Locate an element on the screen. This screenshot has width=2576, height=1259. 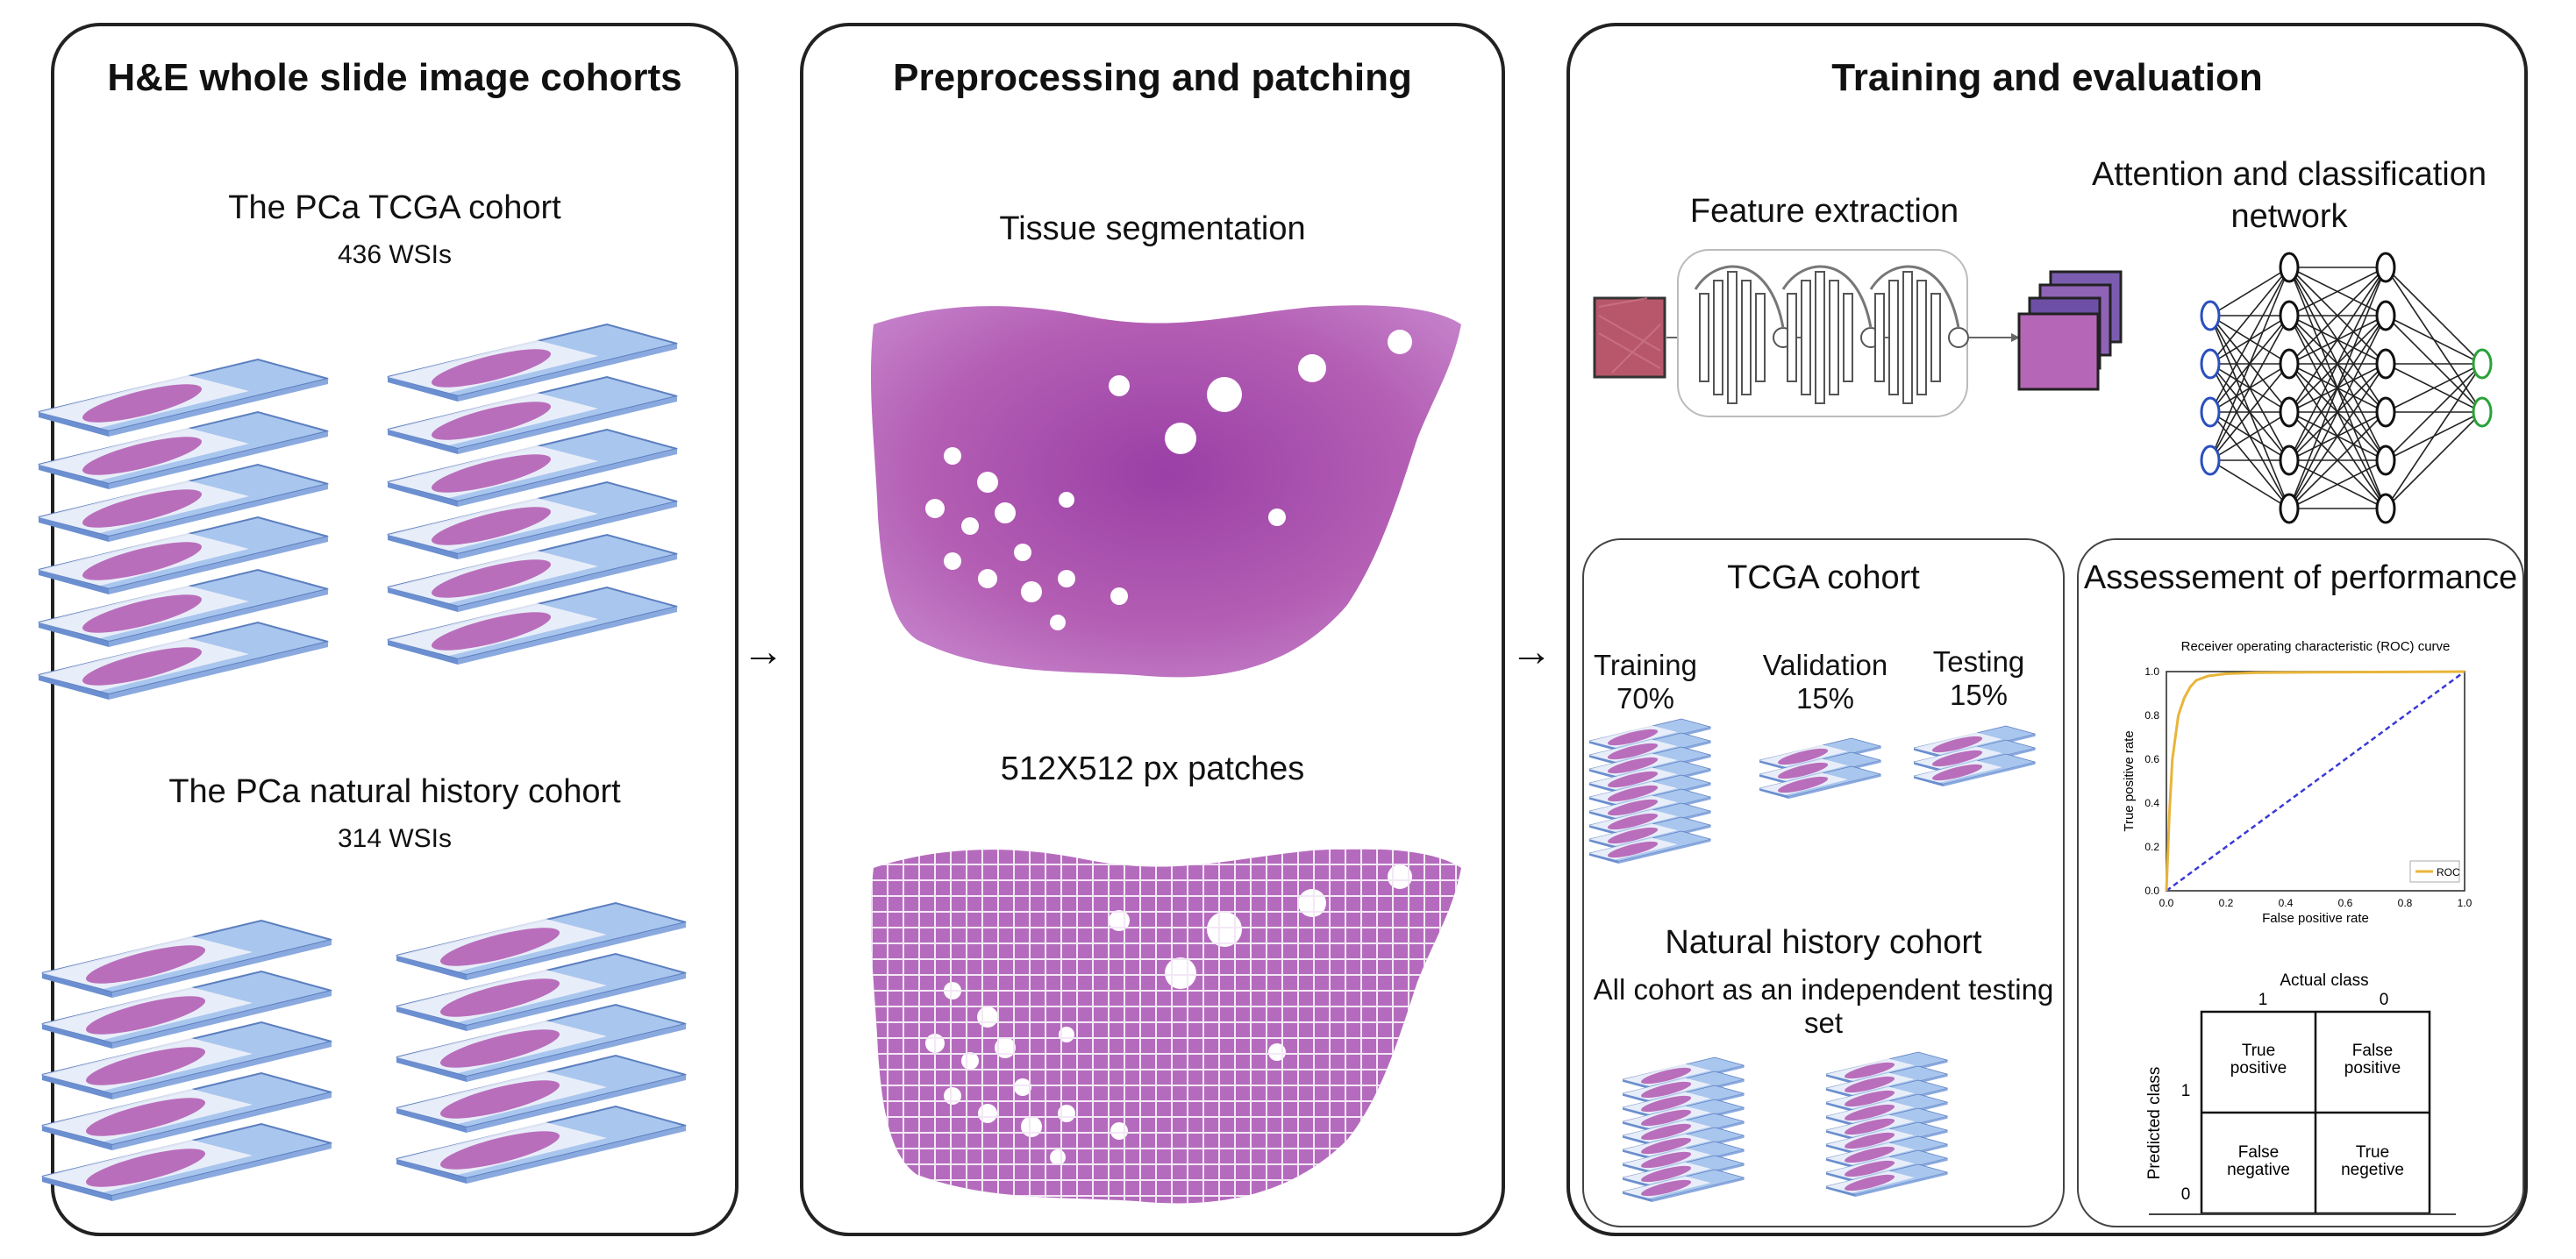
arrow-2: → is located at coordinates (1531, 652).